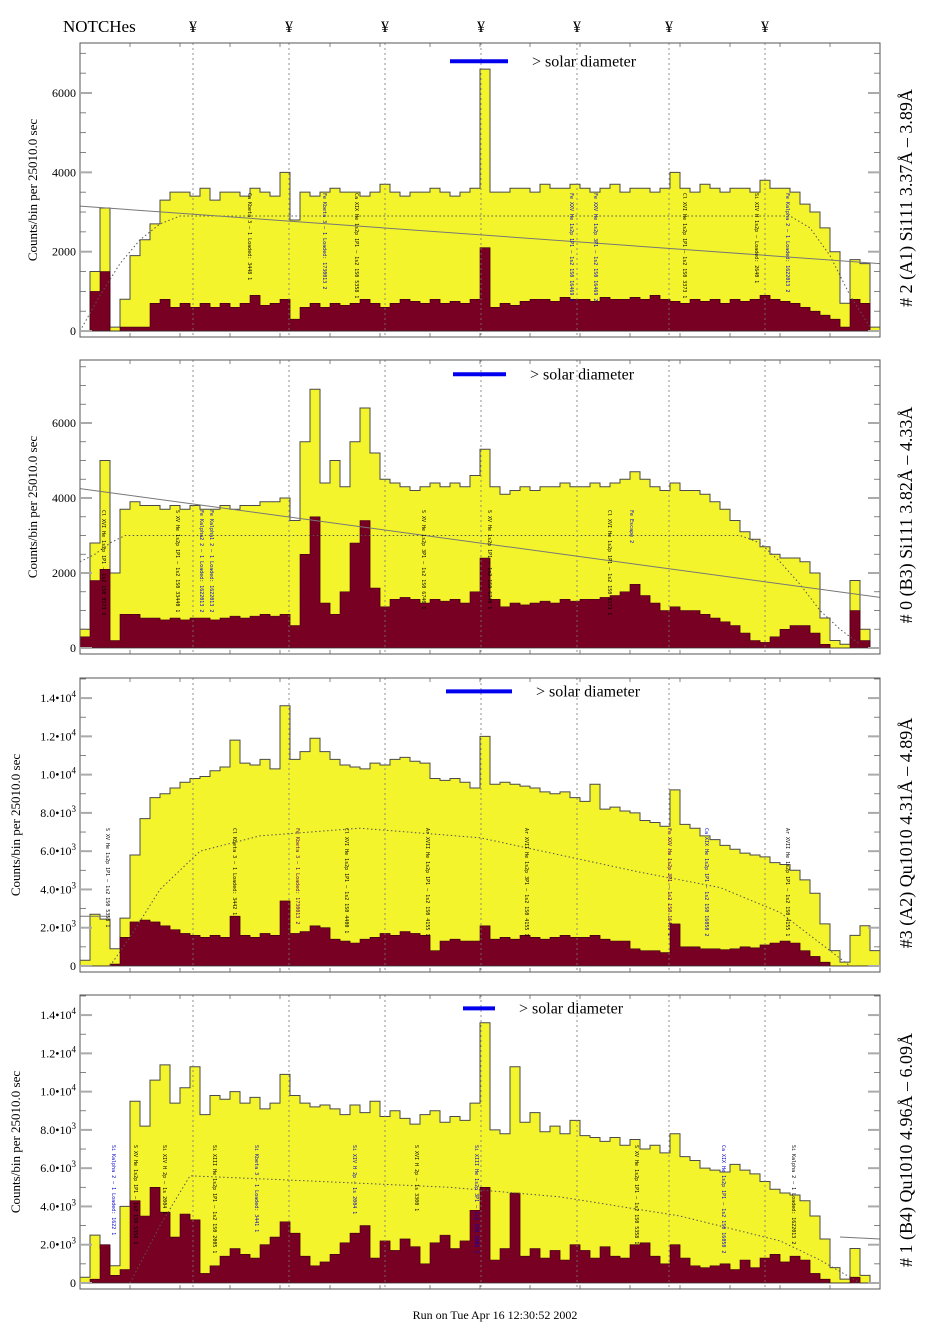  I want to click on solar-diameter-label: > solar diameter, so click(571, 1008).